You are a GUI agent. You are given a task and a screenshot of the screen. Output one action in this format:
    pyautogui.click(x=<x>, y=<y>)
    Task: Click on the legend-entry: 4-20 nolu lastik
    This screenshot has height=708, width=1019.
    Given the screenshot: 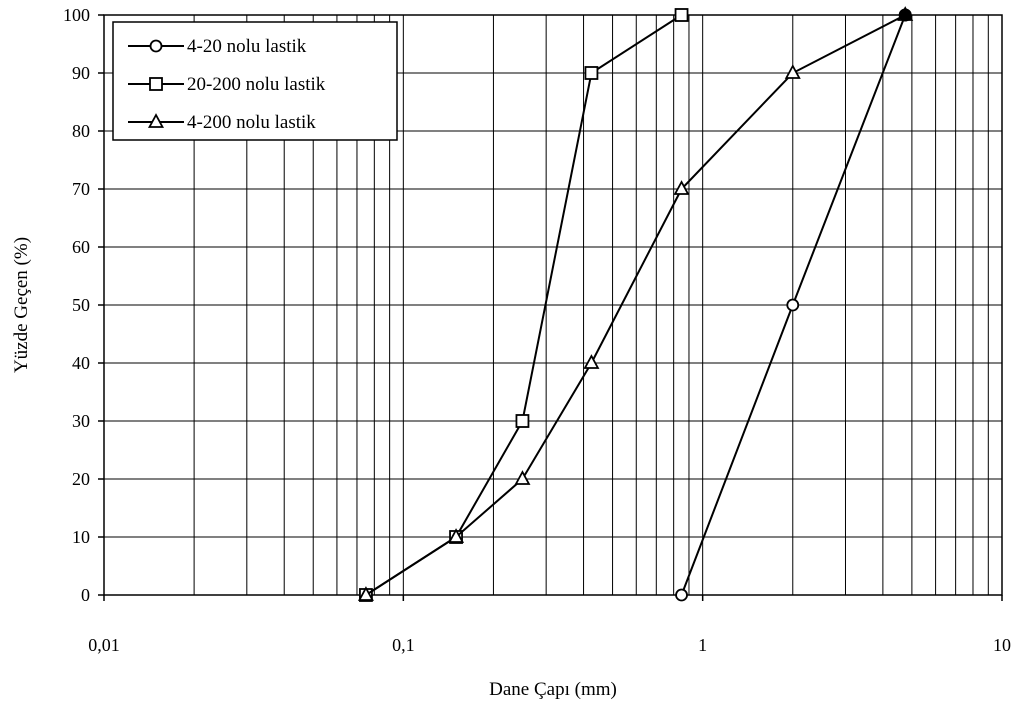 What is the action you would take?
    pyautogui.click(x=217, y=46)
    